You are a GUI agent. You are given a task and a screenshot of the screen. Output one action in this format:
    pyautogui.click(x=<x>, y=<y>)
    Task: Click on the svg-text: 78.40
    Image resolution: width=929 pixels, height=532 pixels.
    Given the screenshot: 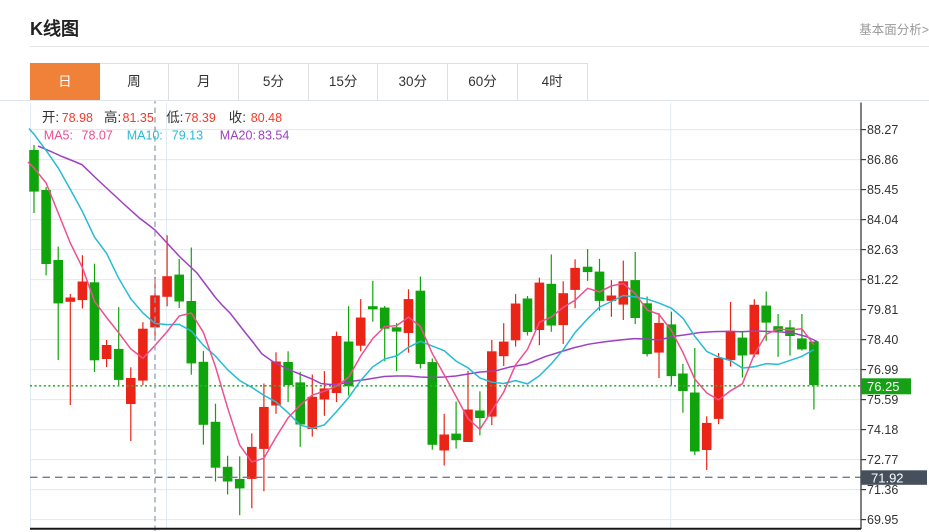 What is the action you would take?
    pyautogui.click(x=882, y=340)
    